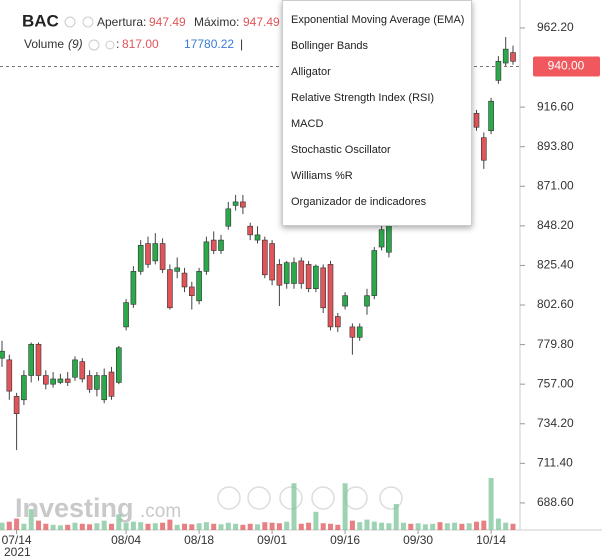 The height and width of the screenshot is (560, 602). Describe the element at coordinates (322, 176) in the screenshot. I see `menu-item: Williams %R` at that location.